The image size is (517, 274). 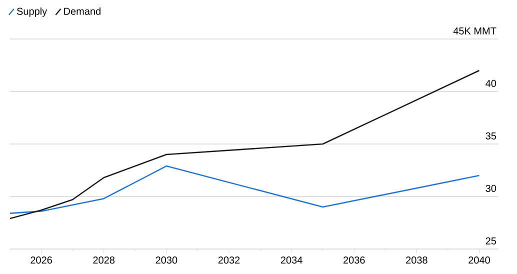 I want to click on legend-label: Demand, so click(x=82, y=11).